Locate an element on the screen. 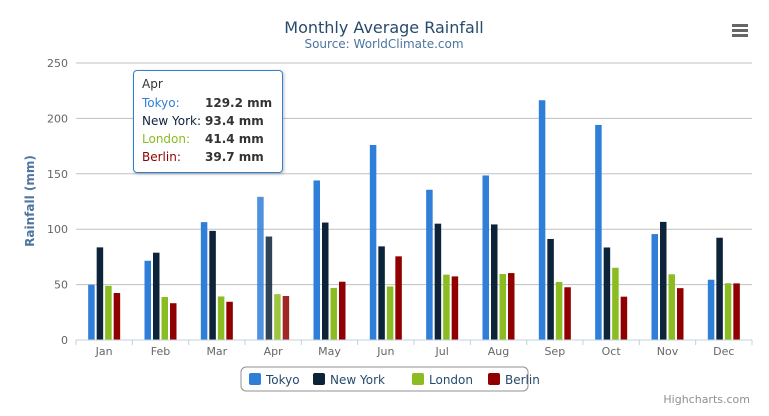  tooltip-label: Berlin: is located at coordinates (161, 157).